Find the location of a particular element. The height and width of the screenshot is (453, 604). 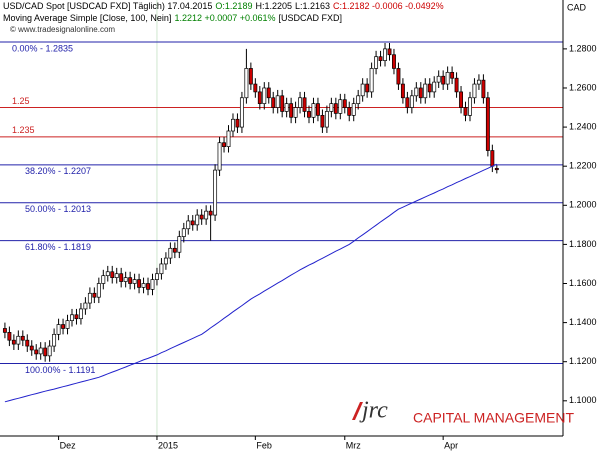

level-label: 61.80% - 1.1819 is located at coordinates (58, 247).